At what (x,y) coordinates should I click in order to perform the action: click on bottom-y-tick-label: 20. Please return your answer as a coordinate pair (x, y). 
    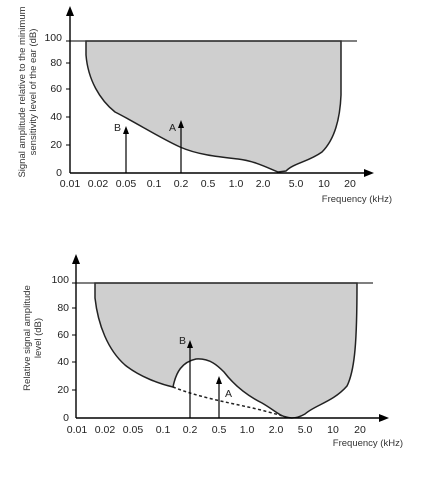
    Looking at the image, I should click on (63, 390).